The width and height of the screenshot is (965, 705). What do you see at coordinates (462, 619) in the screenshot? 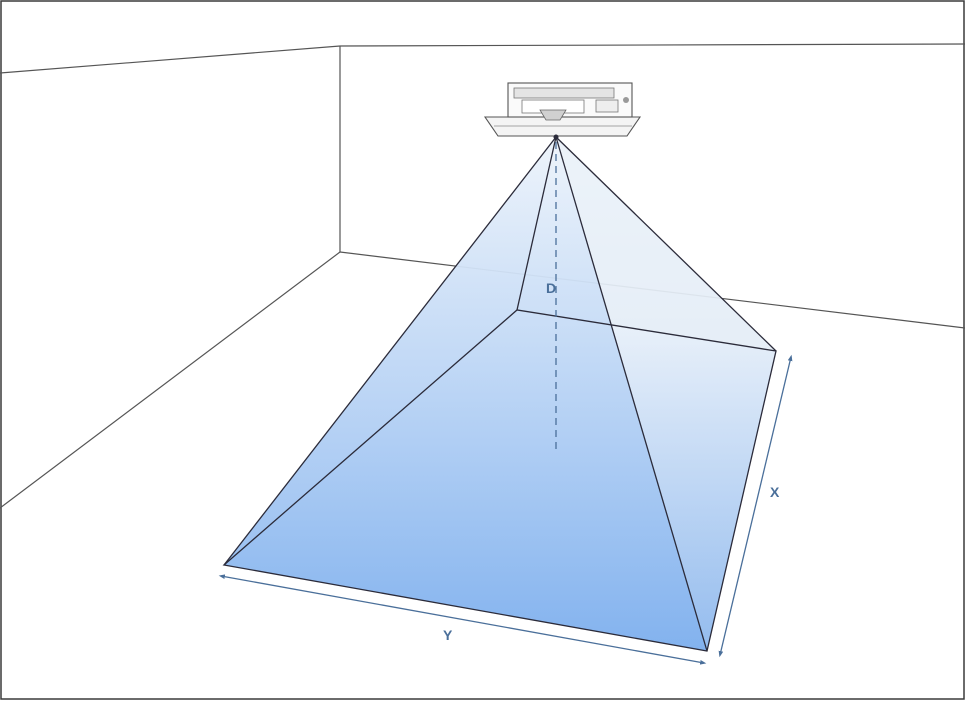
I see `length-dimension-arrow` at bounding box center [462, 619].